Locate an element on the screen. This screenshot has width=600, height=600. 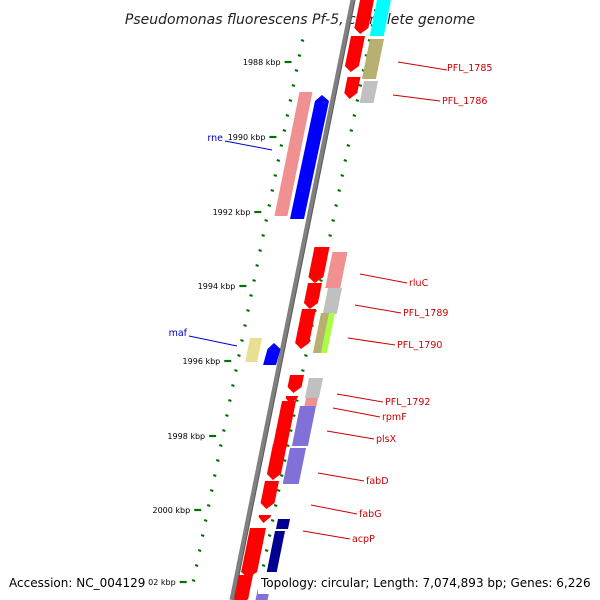
pfl-1785-extra-feature is located at coordinates (380, 18).